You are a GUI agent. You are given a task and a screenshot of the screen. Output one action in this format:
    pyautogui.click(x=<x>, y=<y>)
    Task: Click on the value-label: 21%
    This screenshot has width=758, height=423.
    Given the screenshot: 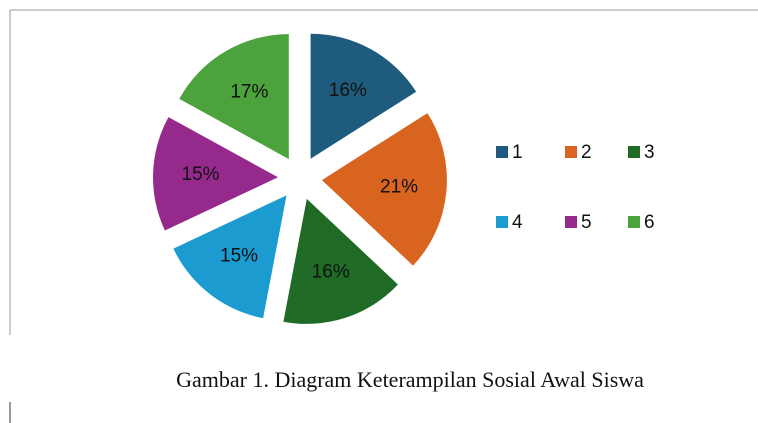 What is the action you would take?
    pyautogui.click(x=399, y=186)
    